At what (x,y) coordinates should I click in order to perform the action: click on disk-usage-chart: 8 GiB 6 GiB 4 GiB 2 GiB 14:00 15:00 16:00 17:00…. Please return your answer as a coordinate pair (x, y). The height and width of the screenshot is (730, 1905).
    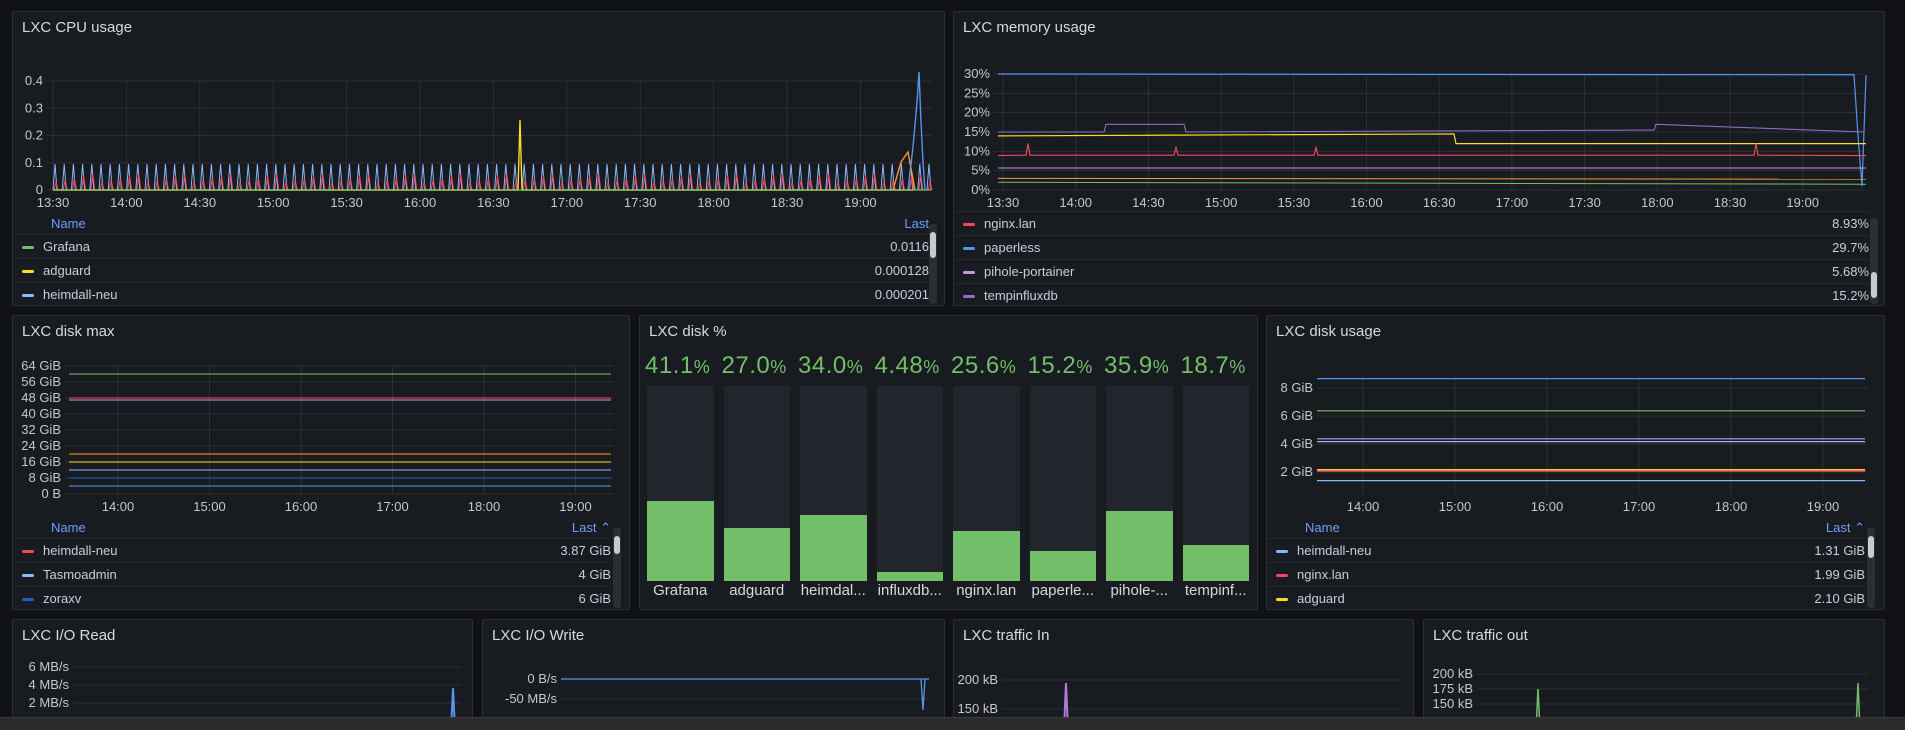
    Looking at the image, I should click on (1576, 418).